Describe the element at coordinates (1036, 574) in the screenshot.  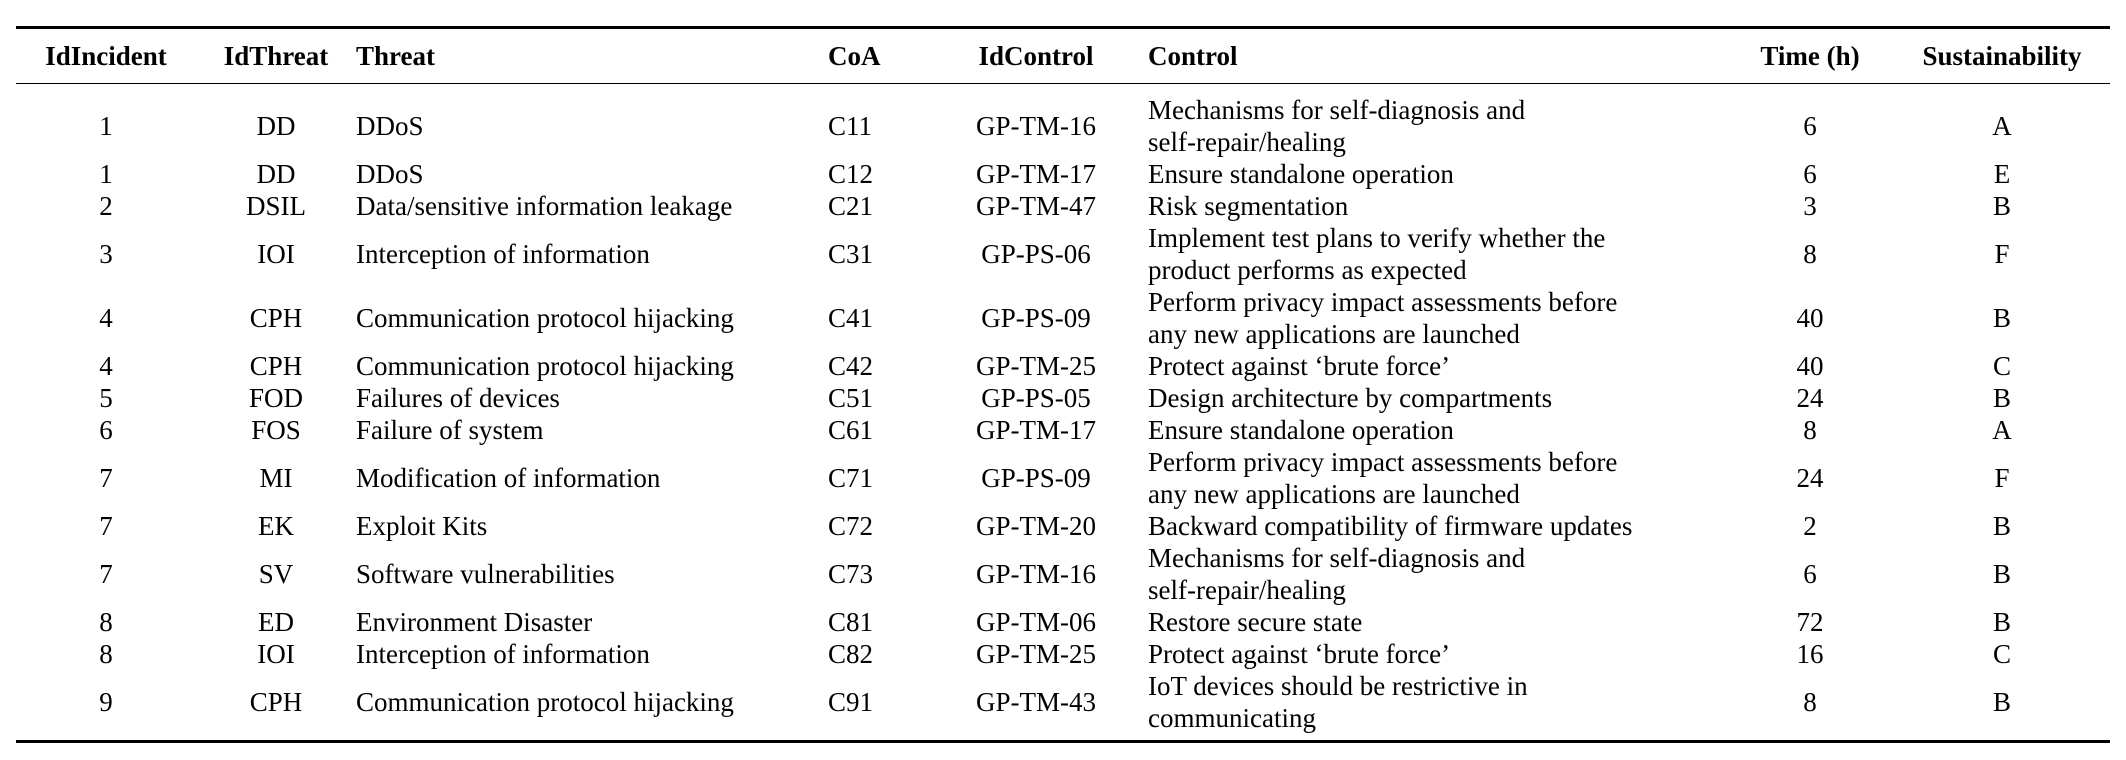
I see `cell-id-control: GP-TM-16` at that location.